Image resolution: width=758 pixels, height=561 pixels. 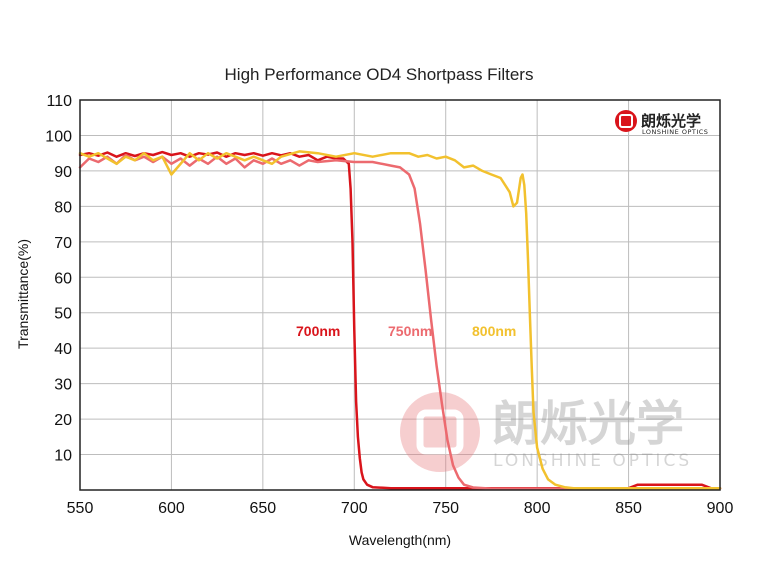 What do you see at coordinates (171, 508) in the screenshot?
I see `x-tick-label: 600` at bounding box center [171, 508].